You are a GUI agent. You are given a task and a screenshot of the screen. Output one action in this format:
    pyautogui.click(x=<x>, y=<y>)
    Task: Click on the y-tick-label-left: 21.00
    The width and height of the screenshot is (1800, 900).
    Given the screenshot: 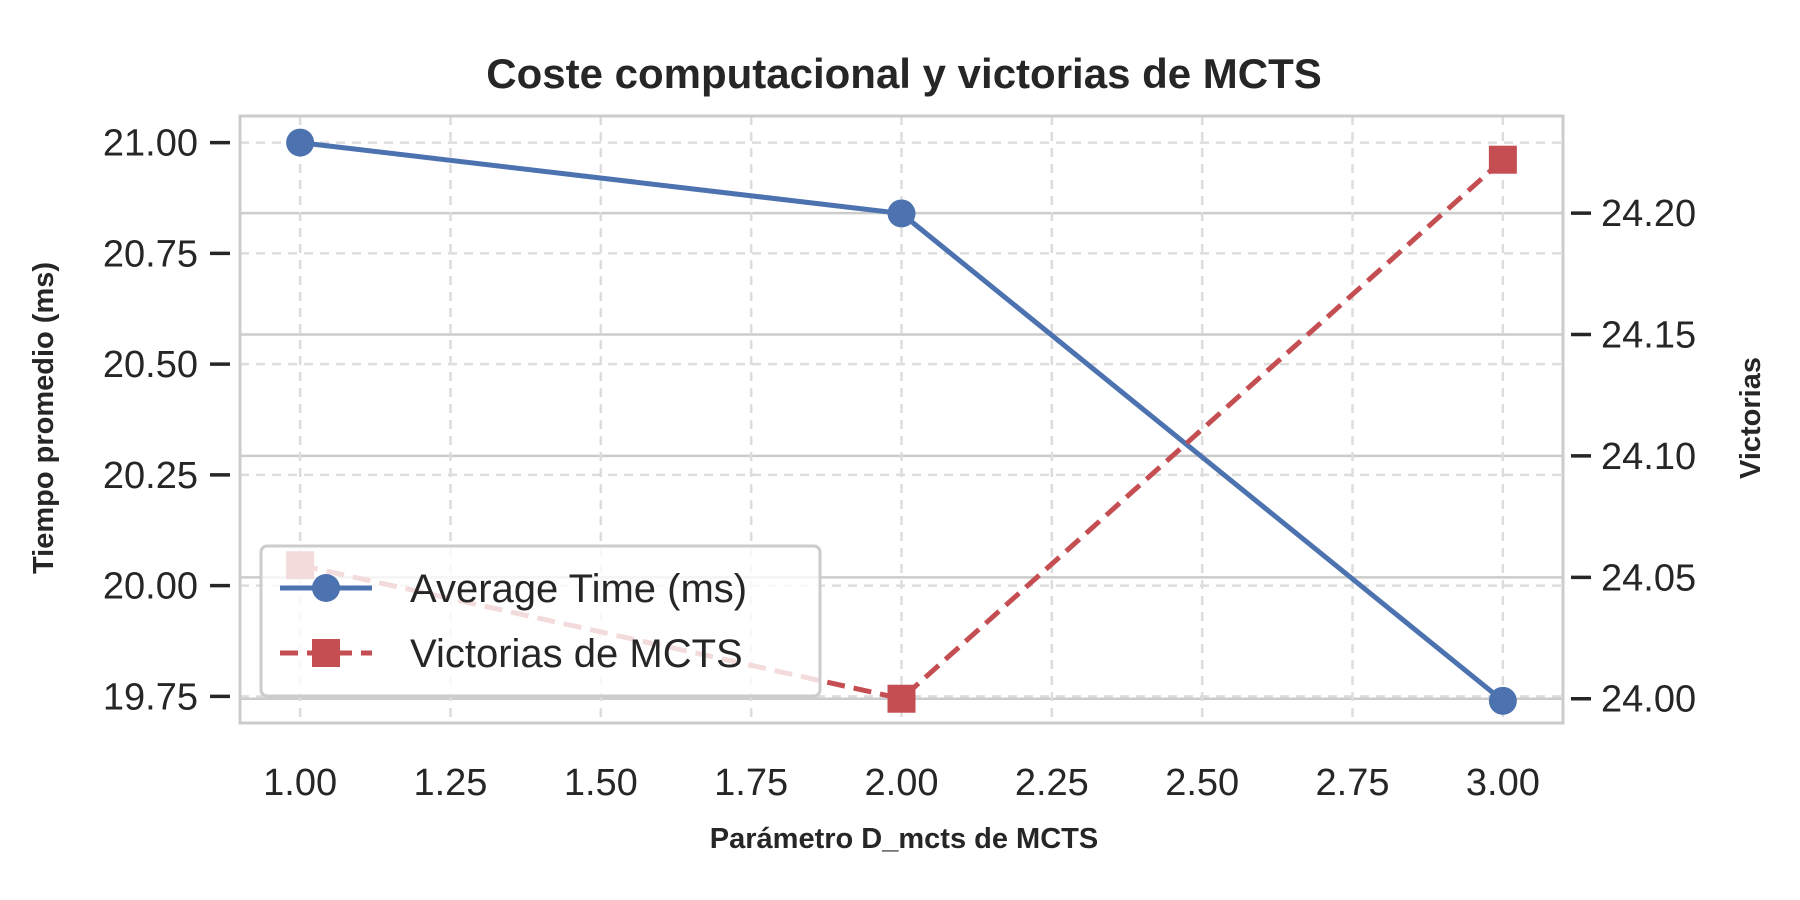 What is the action you would take?
    pyautogui.click(x=150, y=144)
    